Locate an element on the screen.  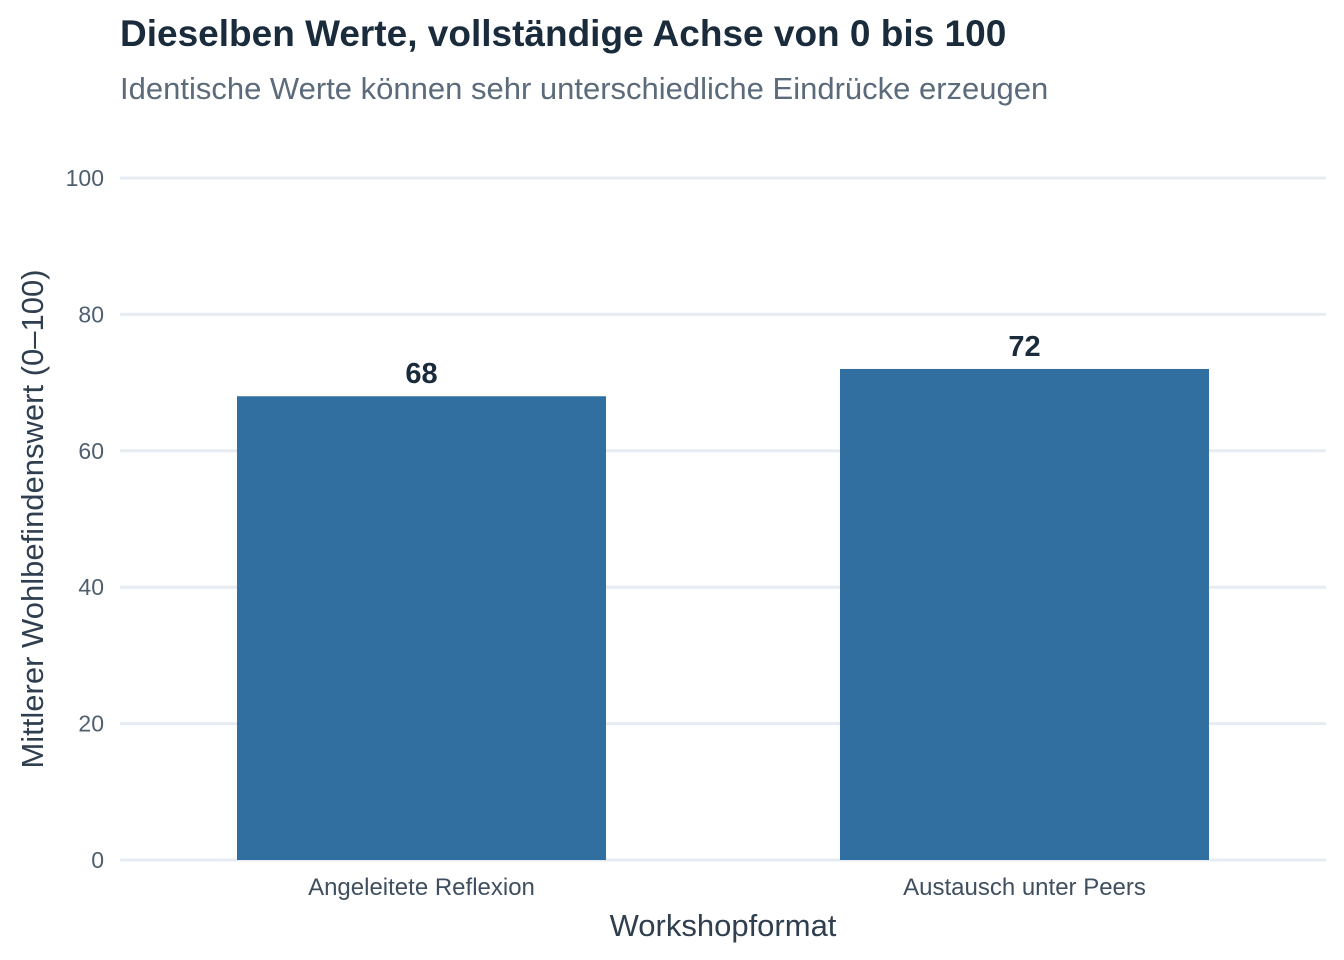
y-axis-label: Mittlerer Wohlbefindenswert (0–100) is located at coordinates (32, 518).